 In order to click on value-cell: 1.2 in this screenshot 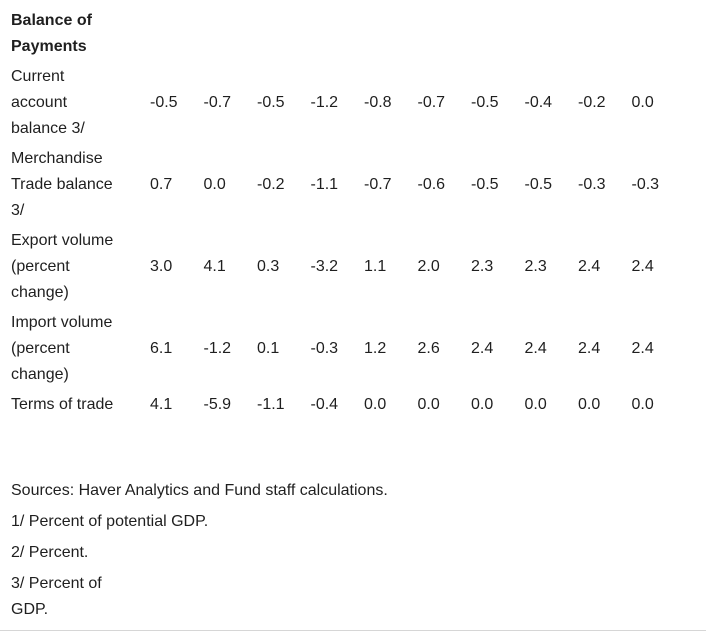, I will do `click(375, 348)`.